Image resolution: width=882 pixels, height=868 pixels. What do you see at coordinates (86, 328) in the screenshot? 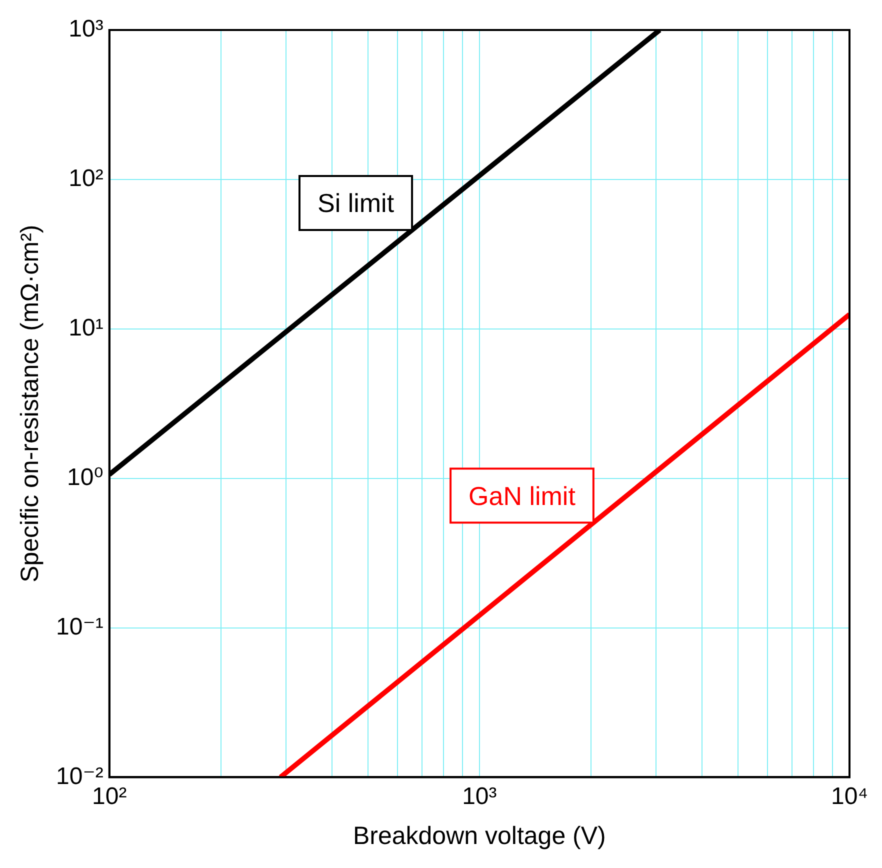
I see `y-tick-label: 10¹` at bounding box center [86, 328].